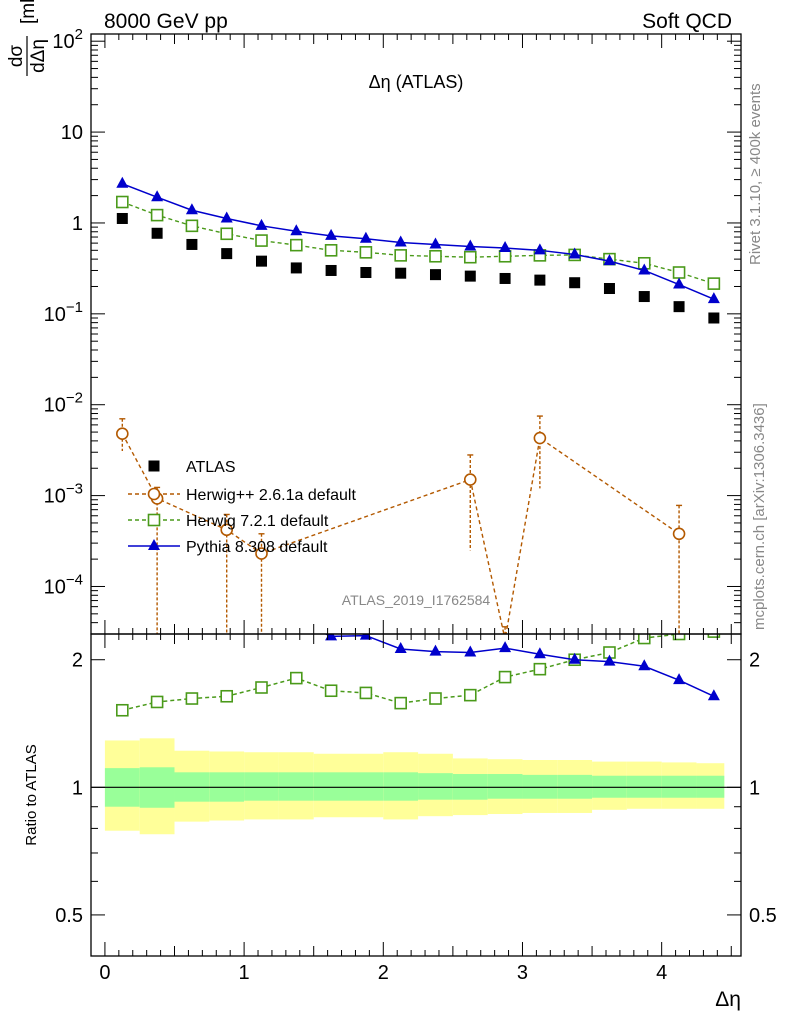 The image size is (786, 1024). I want to click on legend-herwigpp-marker, so click(154, 494).